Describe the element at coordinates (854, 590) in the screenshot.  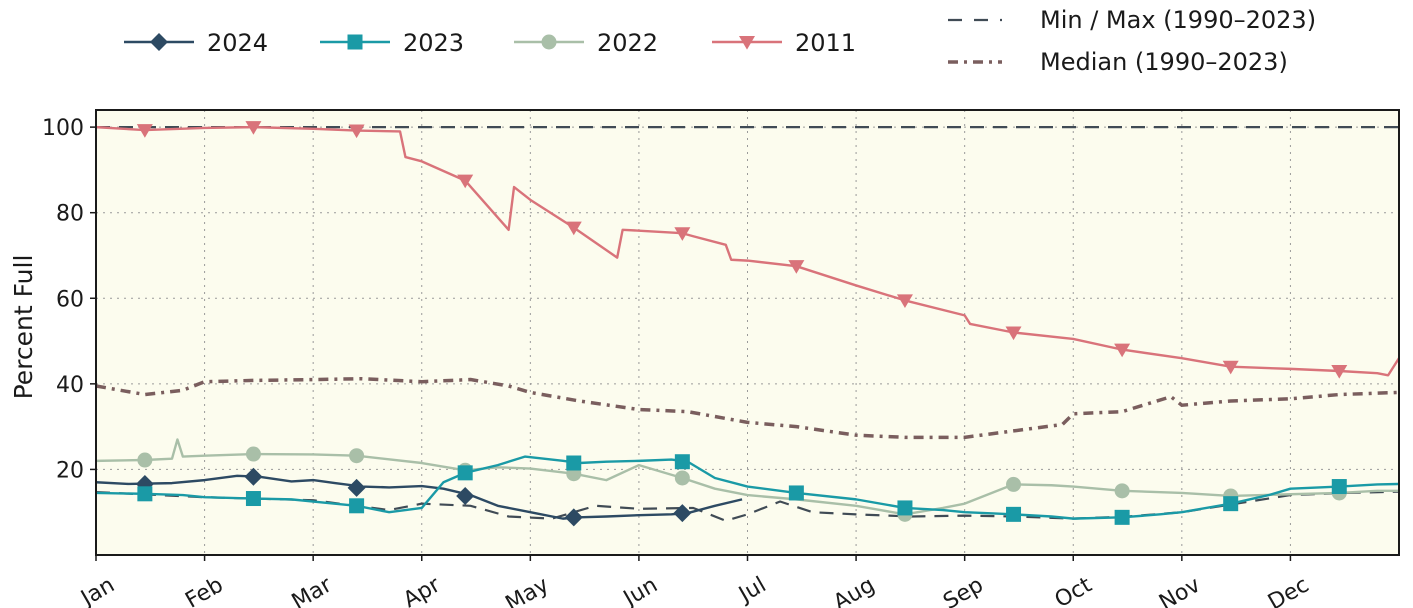
I see `x-tick-label-aug: Aug` at that location.